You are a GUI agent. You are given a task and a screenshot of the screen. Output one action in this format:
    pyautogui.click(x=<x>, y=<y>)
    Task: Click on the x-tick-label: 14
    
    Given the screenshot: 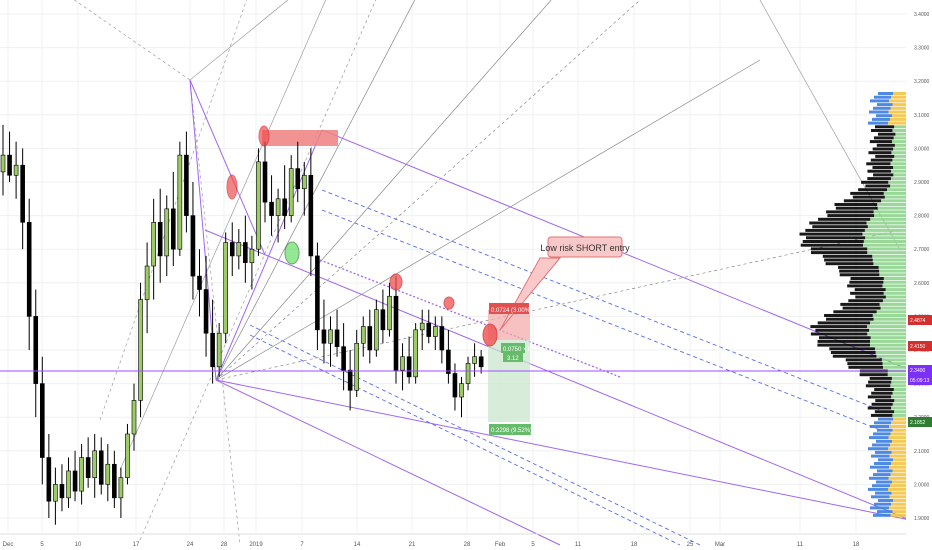 What is the action you would take?
    pyautogui.click(x=357, y=545)
    